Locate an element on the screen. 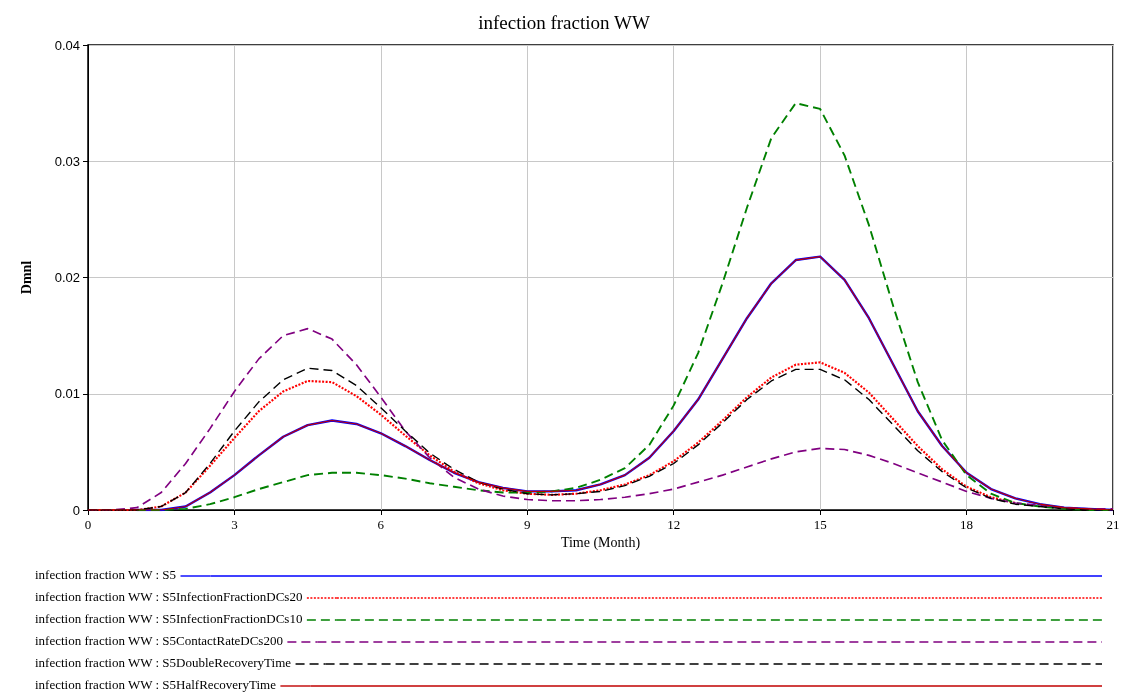 This screenshot has width=1128, height=698. x-axis-title: Time (Month) is located at coordinates (600, 543).